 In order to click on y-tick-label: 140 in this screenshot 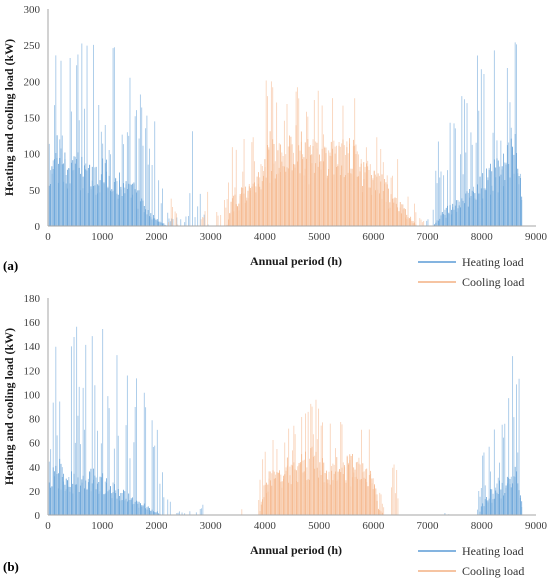, I will do `click(32, 347)`.